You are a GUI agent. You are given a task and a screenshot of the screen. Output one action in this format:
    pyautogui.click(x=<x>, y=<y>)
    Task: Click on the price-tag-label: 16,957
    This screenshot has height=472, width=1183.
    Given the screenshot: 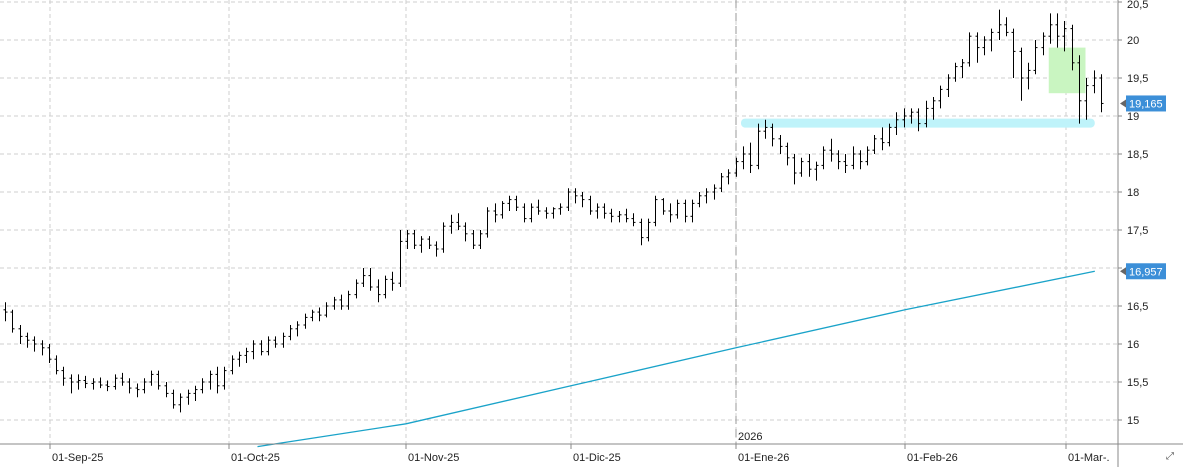 What is the action you would take?
    pyautogui.click(x=1146, y=272)
    